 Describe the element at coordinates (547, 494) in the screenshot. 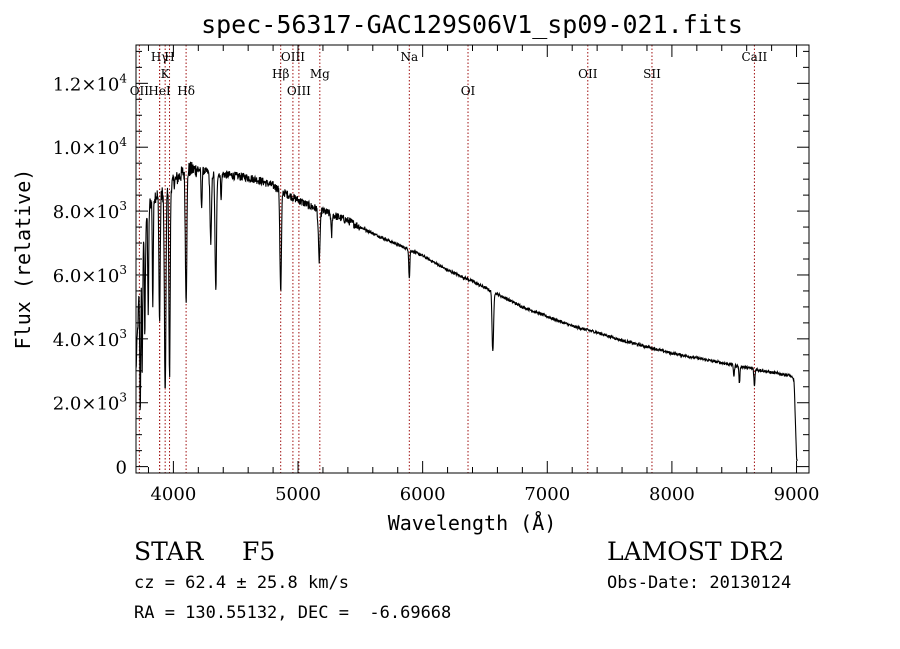

I see `x-tick-label-3: 7000` at that location.